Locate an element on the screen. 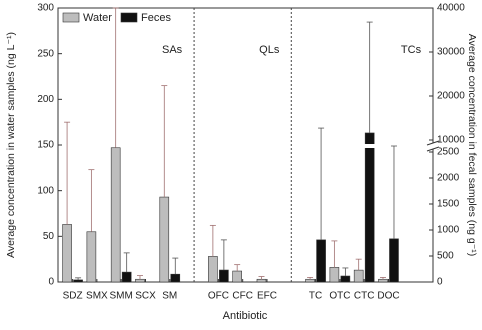 Image resolution: width=482 pixels, height=330 pixels. y2-tick-label: 2000 is located at coordinates (448, 178).